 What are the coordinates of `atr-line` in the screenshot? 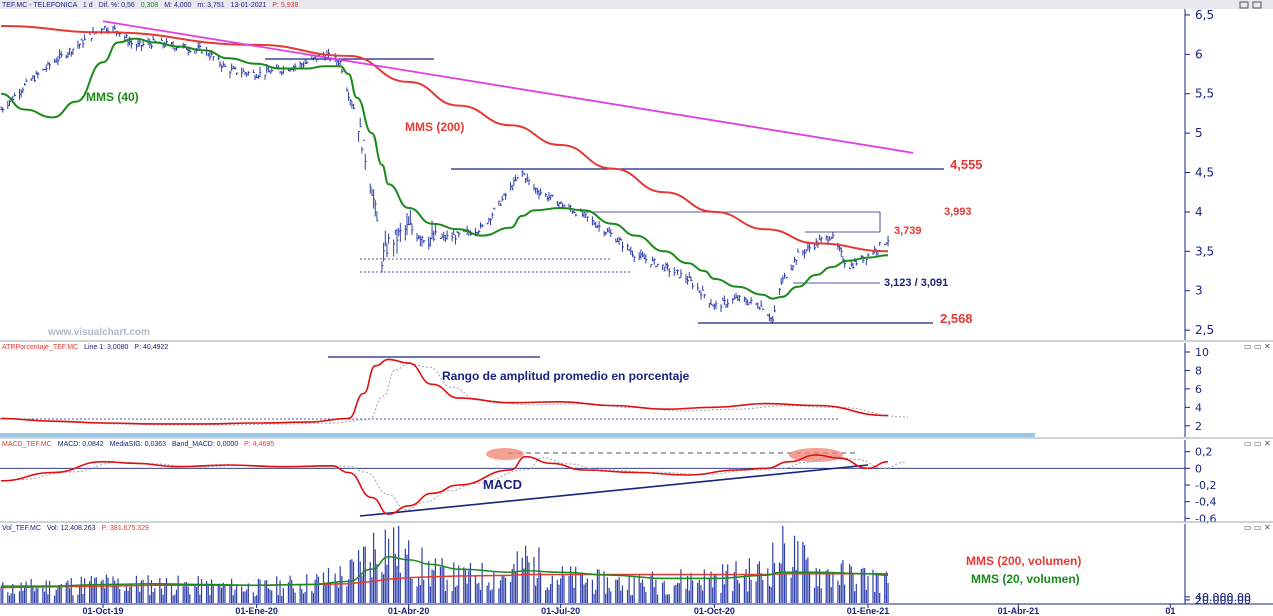 It's located at (445, 391).